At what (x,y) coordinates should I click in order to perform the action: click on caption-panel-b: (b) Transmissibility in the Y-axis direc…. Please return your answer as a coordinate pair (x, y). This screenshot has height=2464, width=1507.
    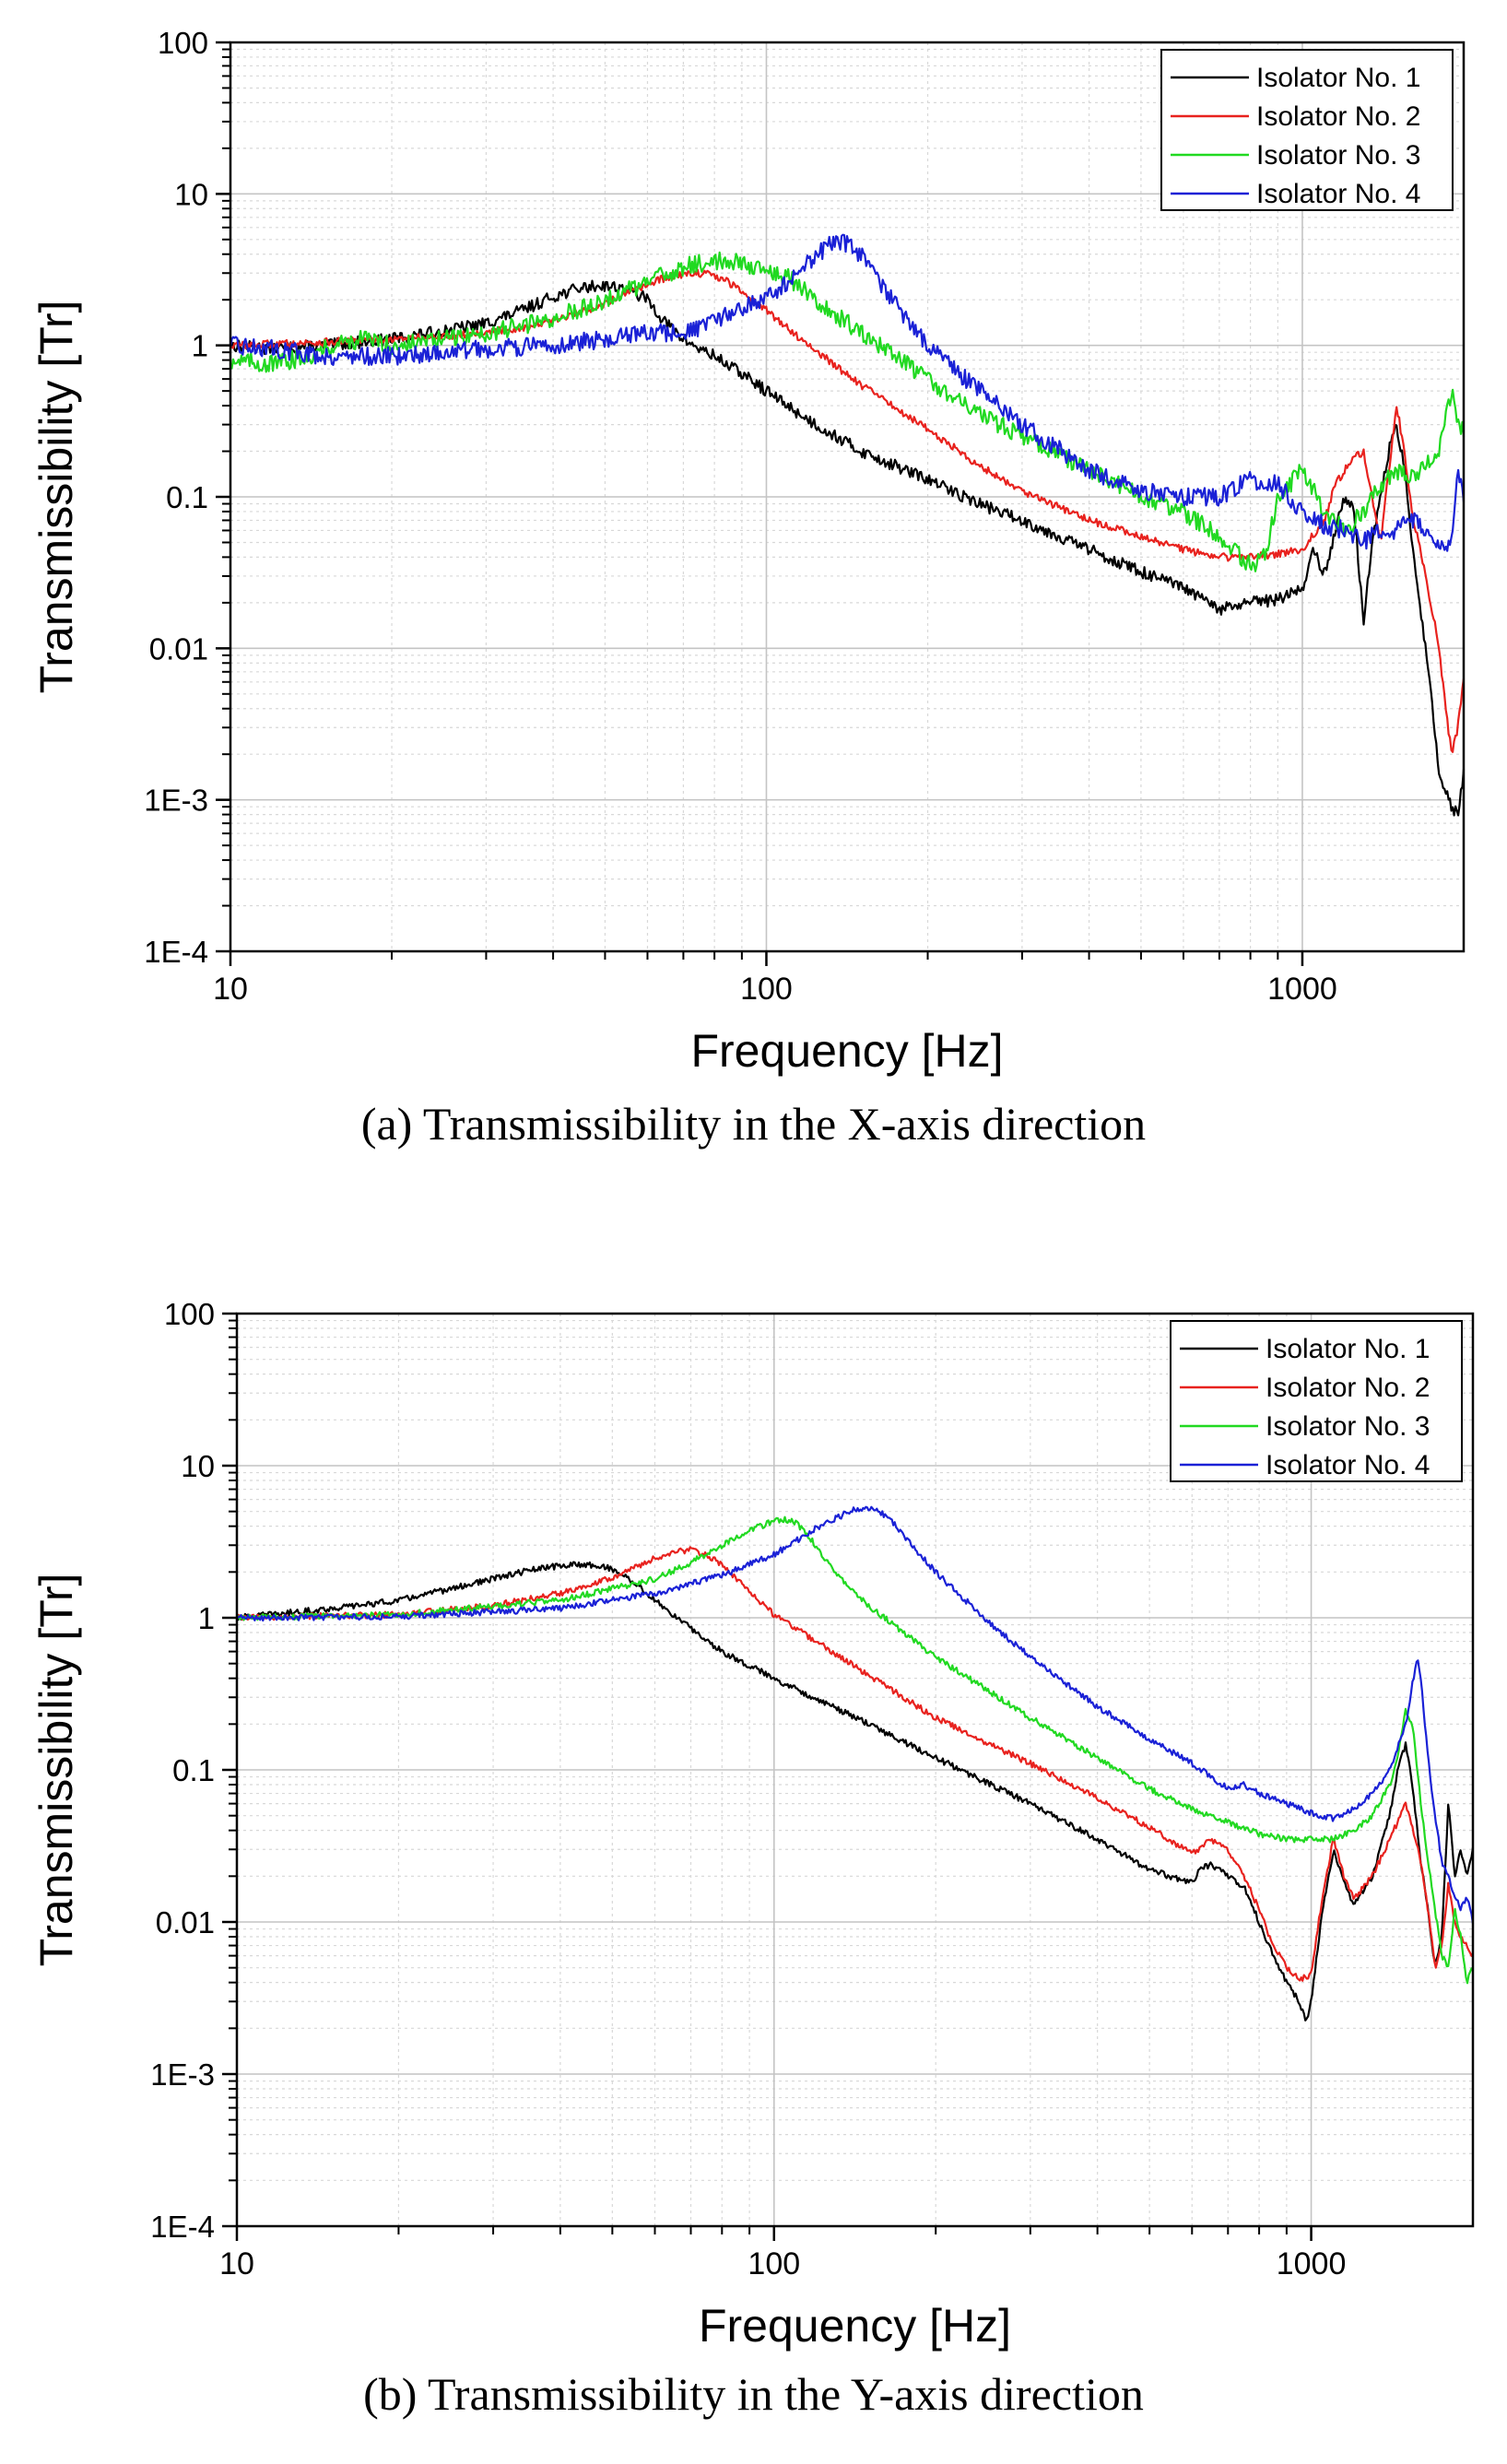
    Looking at the image, I should click on (753, 2394).